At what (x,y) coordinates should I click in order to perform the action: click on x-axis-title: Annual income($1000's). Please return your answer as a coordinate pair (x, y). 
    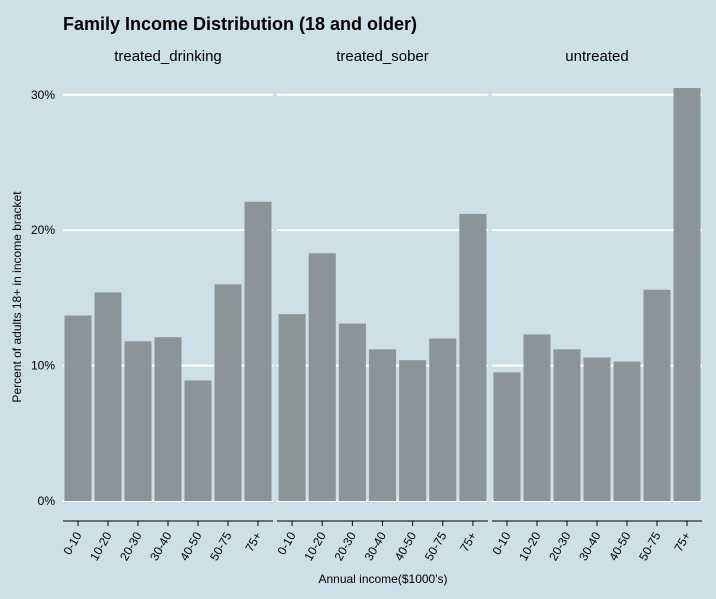
    Looking at the image, I should click on (382, 579).